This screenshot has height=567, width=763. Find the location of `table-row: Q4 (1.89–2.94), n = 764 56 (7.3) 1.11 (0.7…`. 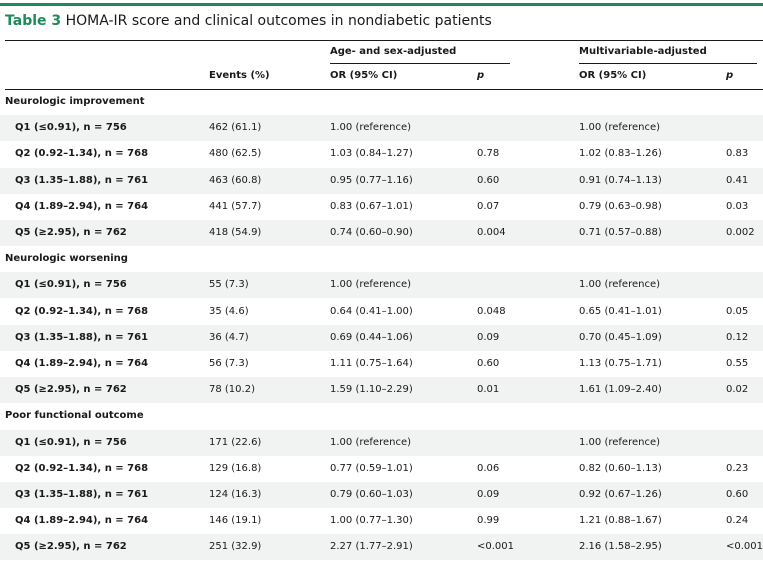

table-row: Q4 (1.89–2.94), n = 764 56 (7.3) 1.11 (0.7… is located at coordinates (381, 364).